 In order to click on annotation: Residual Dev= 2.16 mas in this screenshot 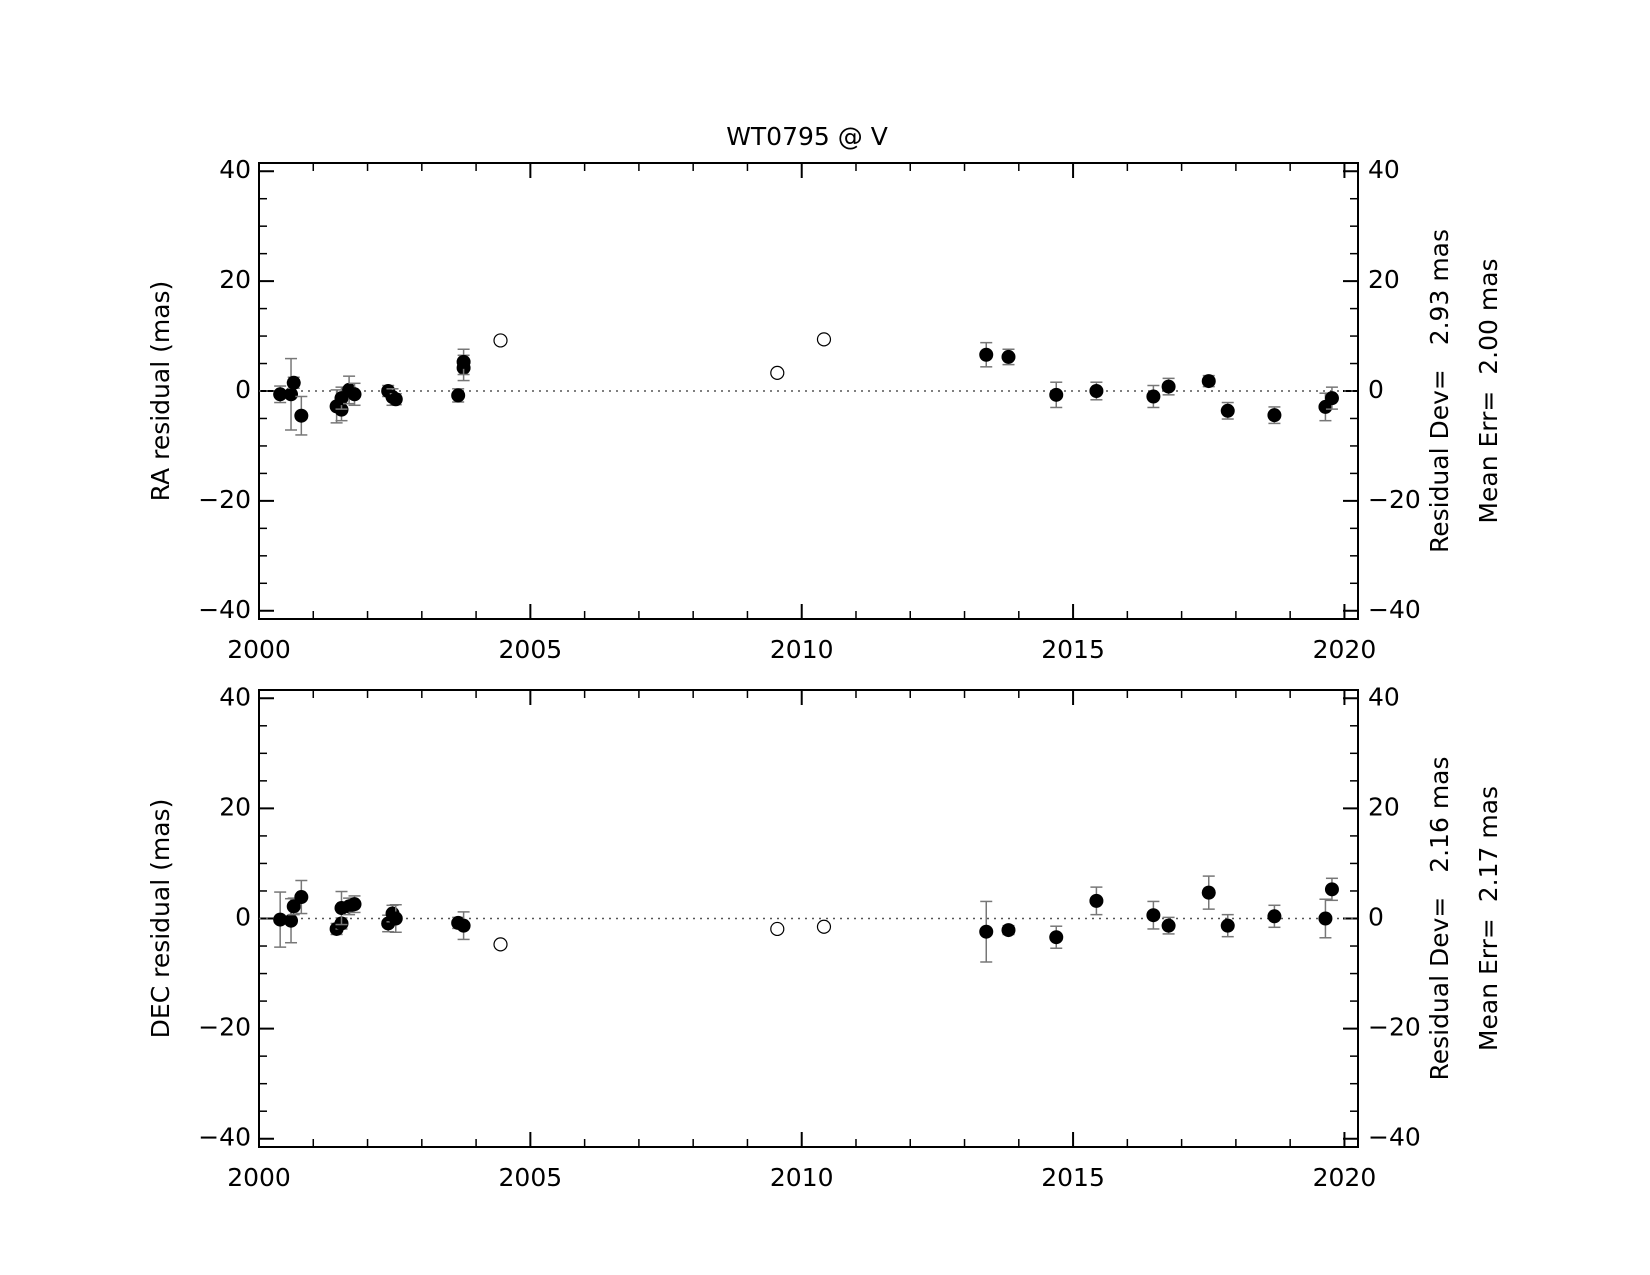, I will do `click(1439, 918)`.